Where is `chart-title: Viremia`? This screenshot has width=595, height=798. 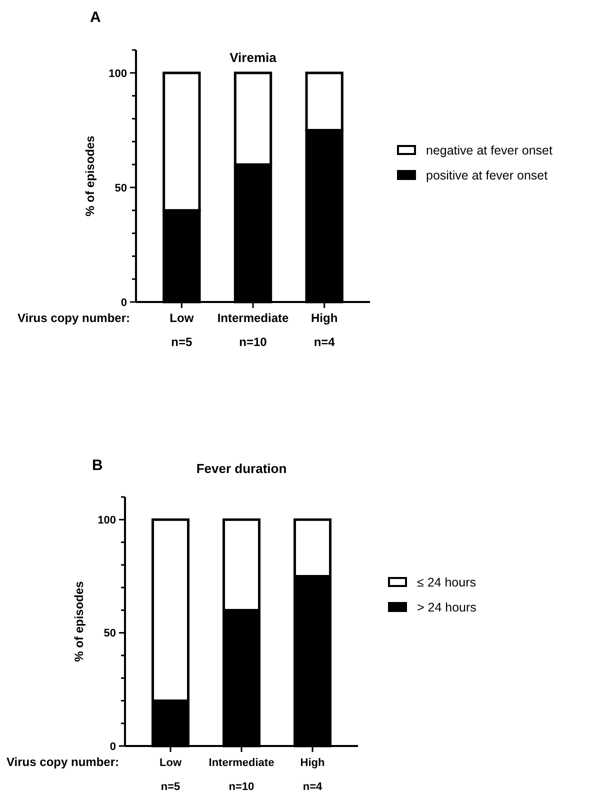
chart-title: Viremia is located at coordinates (254, 57).